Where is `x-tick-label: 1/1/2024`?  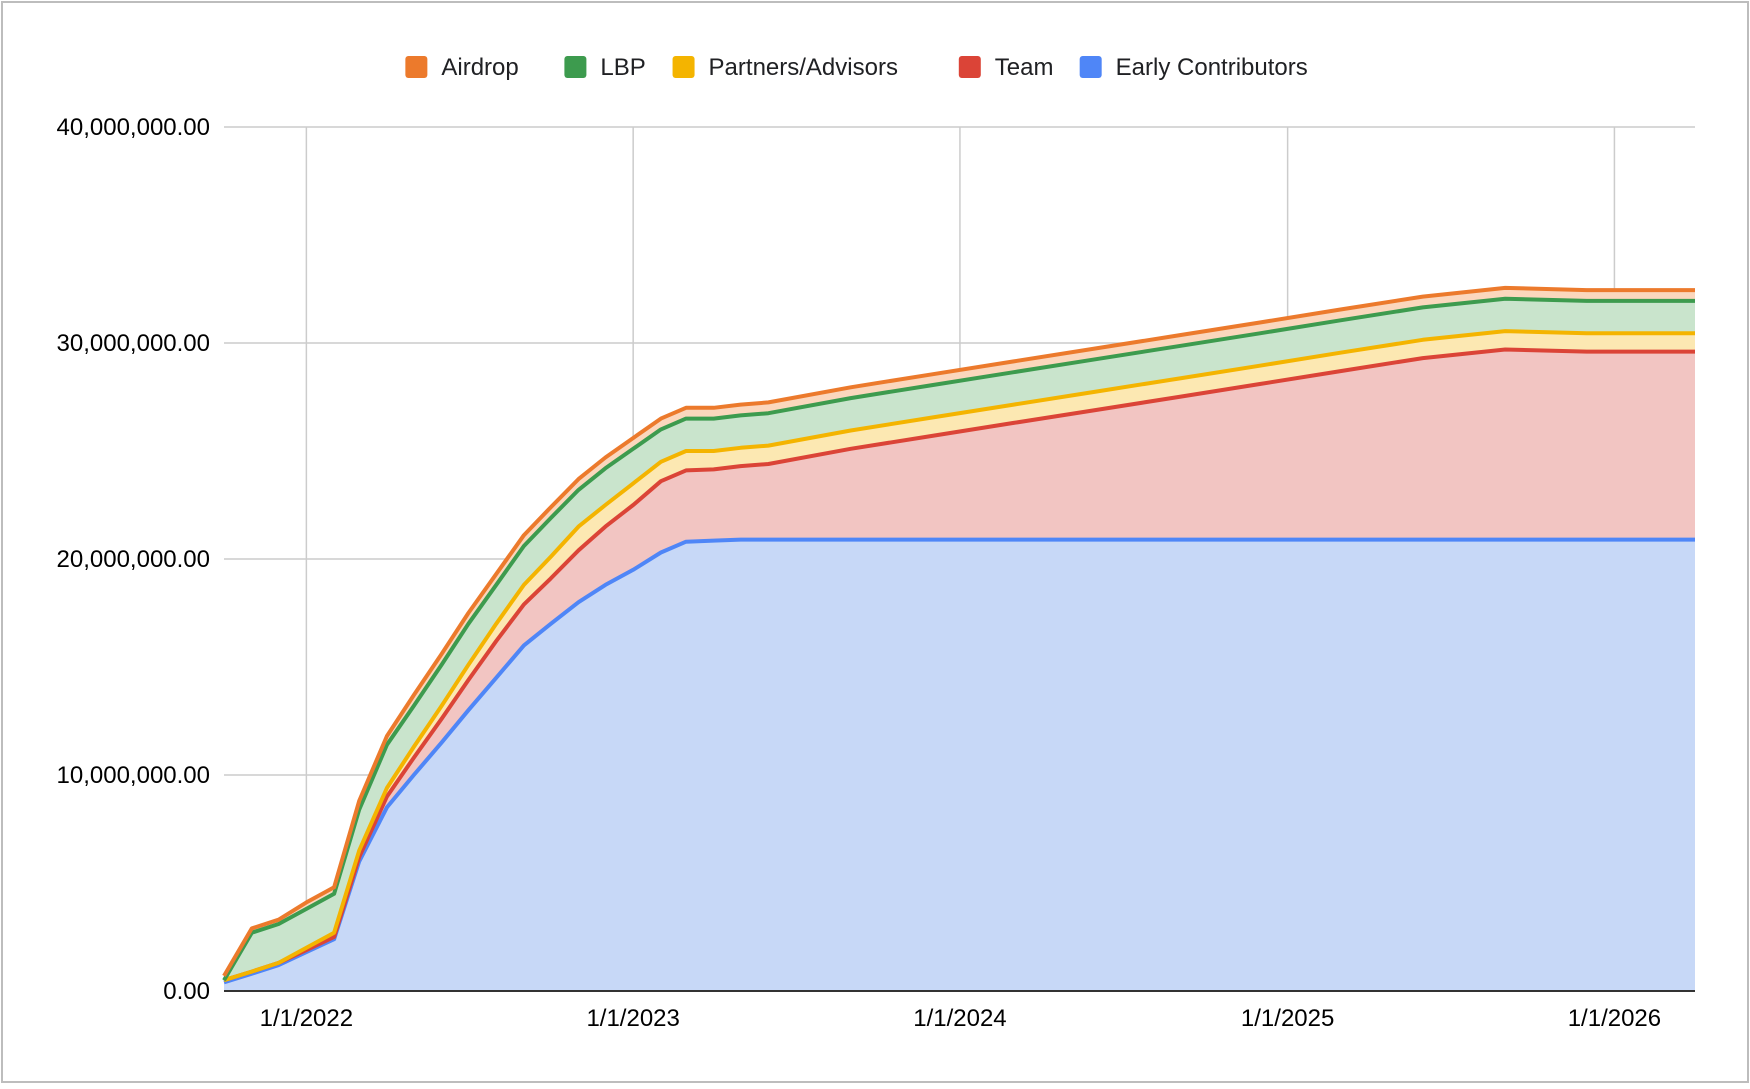
x-tick-label: 1/1/2024 is located at coordinates (959, 1018).